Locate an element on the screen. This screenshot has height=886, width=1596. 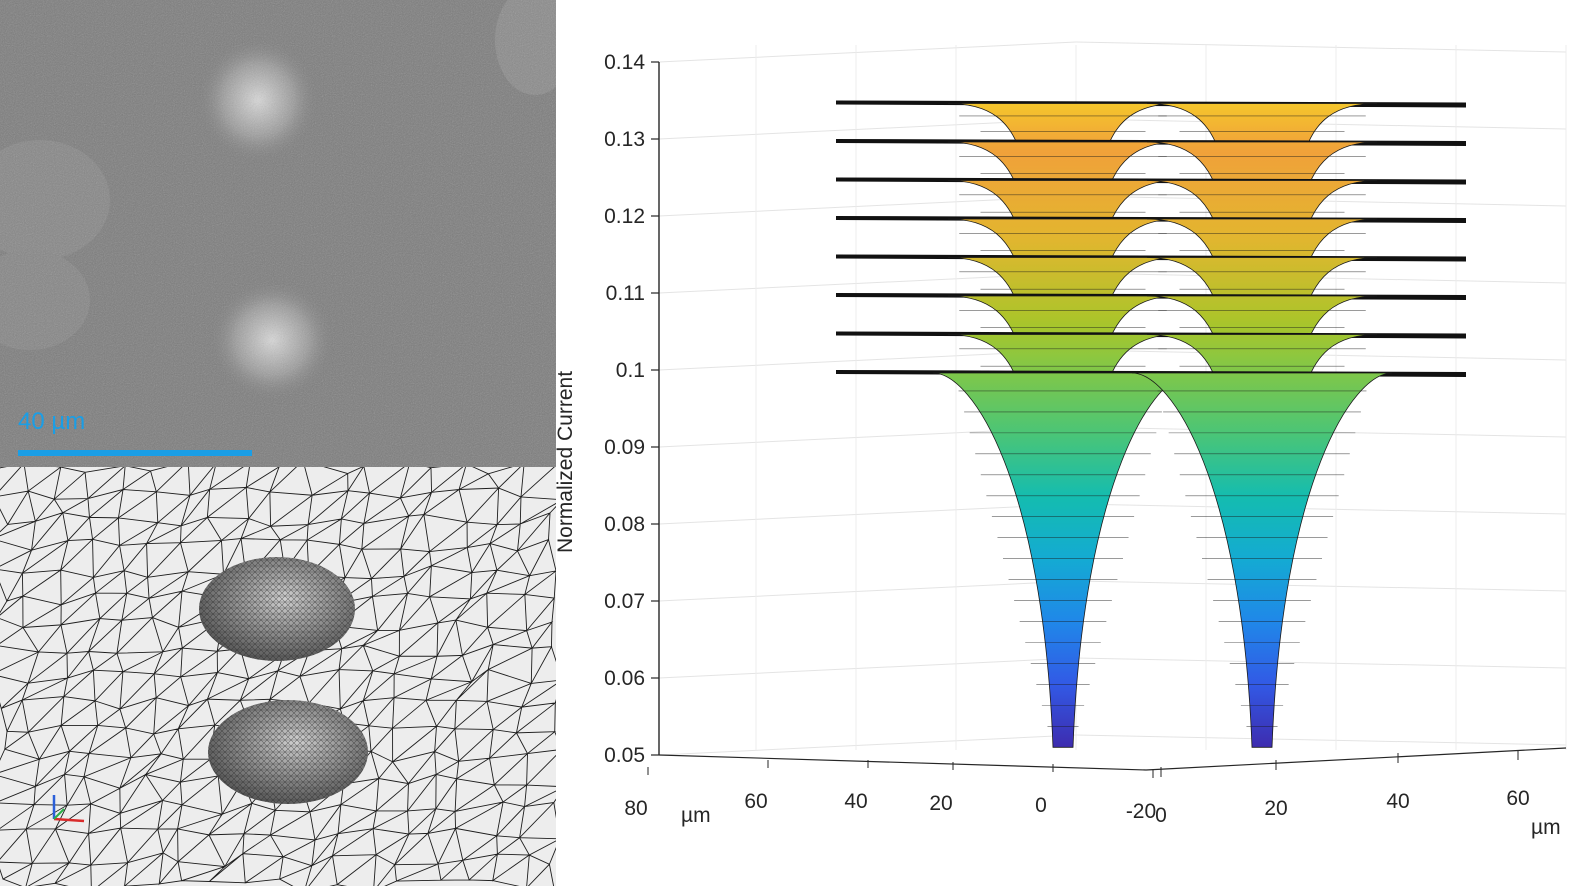
x-tick-label: 60 is located at coordinates (755, 801).